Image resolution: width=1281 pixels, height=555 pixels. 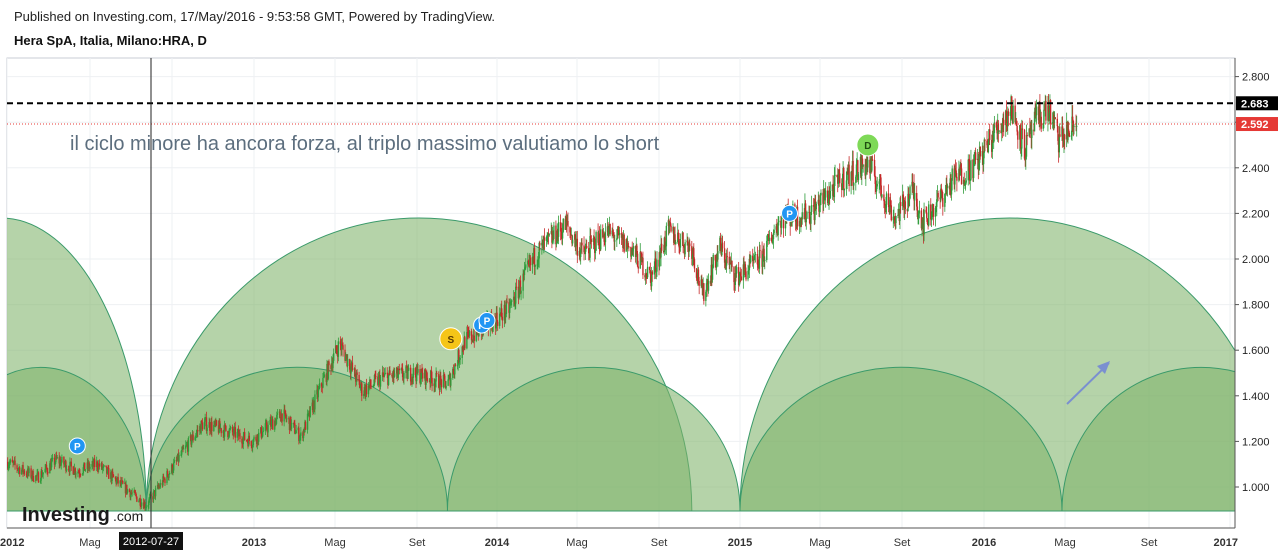 I want to click on event-marker-s: S, so click(x=451, y=339).